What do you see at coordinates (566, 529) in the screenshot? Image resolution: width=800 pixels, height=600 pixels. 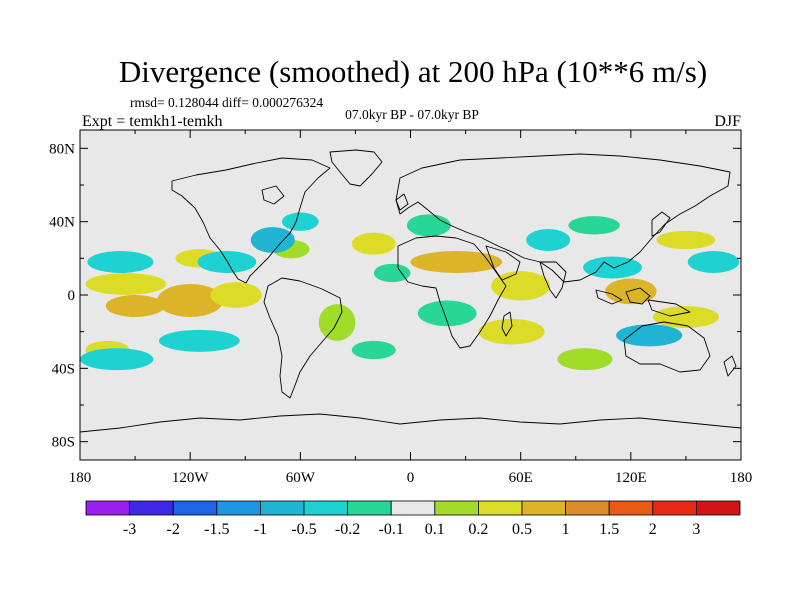 I see `colorbar-label: 1` at bounding box center [566, 529].